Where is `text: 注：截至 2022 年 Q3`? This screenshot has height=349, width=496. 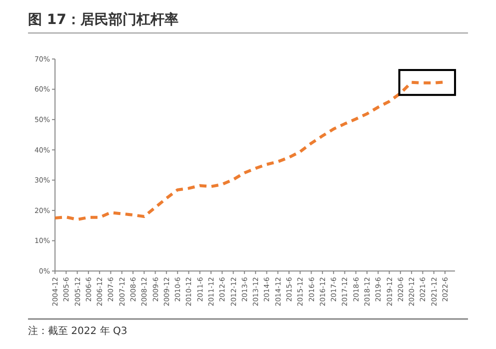
text: 注：截至 2022 年 Q3 is located at coordinates (78, 331).